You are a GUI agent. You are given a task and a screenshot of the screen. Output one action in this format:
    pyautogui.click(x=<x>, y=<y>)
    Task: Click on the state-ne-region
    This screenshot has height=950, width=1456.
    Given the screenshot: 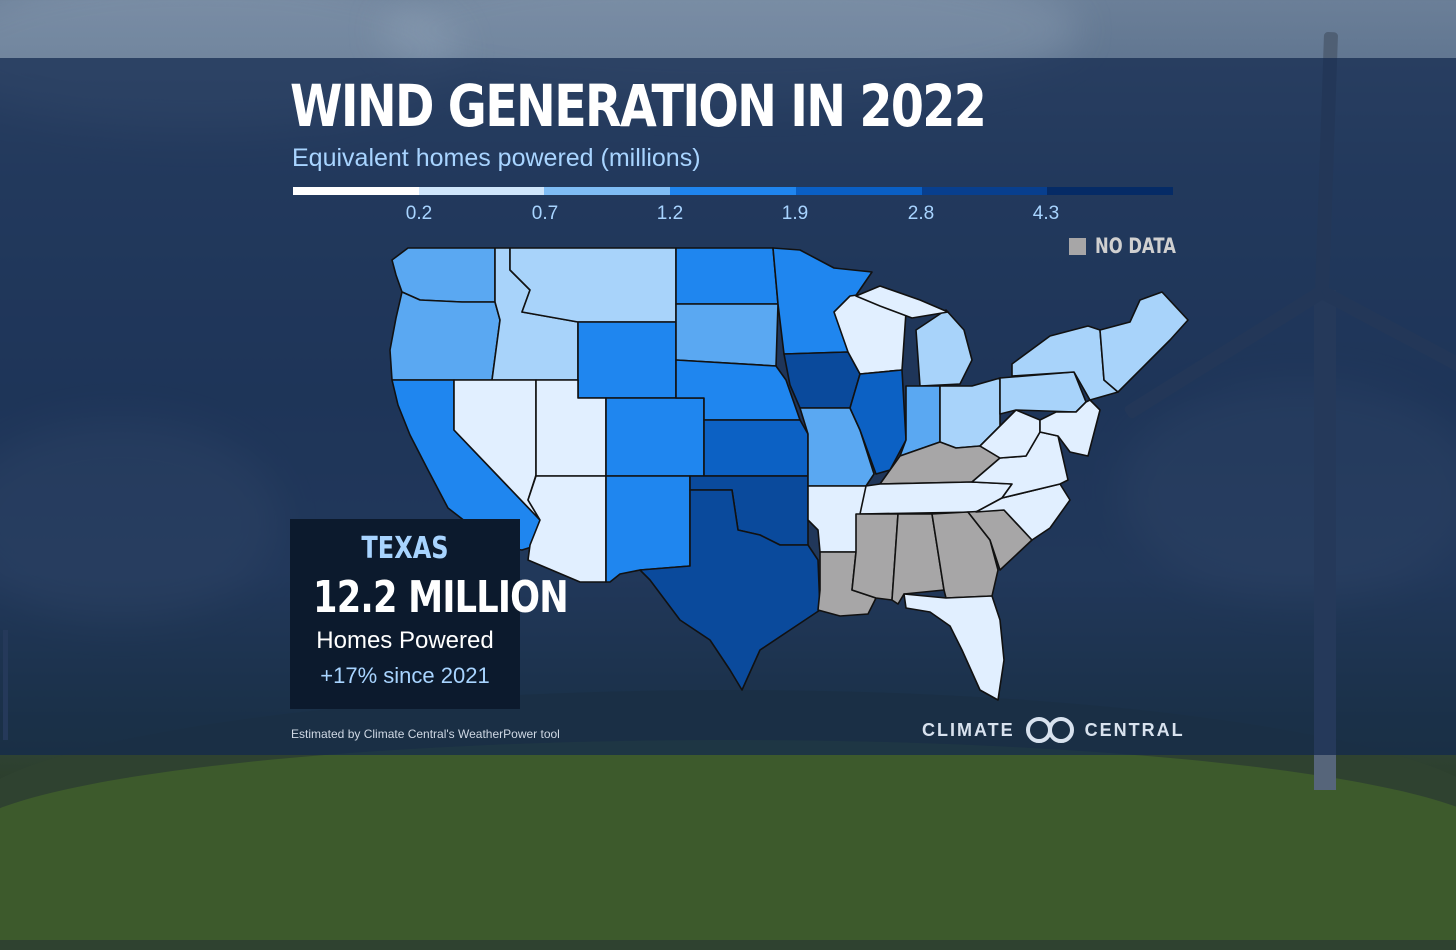 What is the action you would take?
    pyautogui.click(x=1144, y=342)
    